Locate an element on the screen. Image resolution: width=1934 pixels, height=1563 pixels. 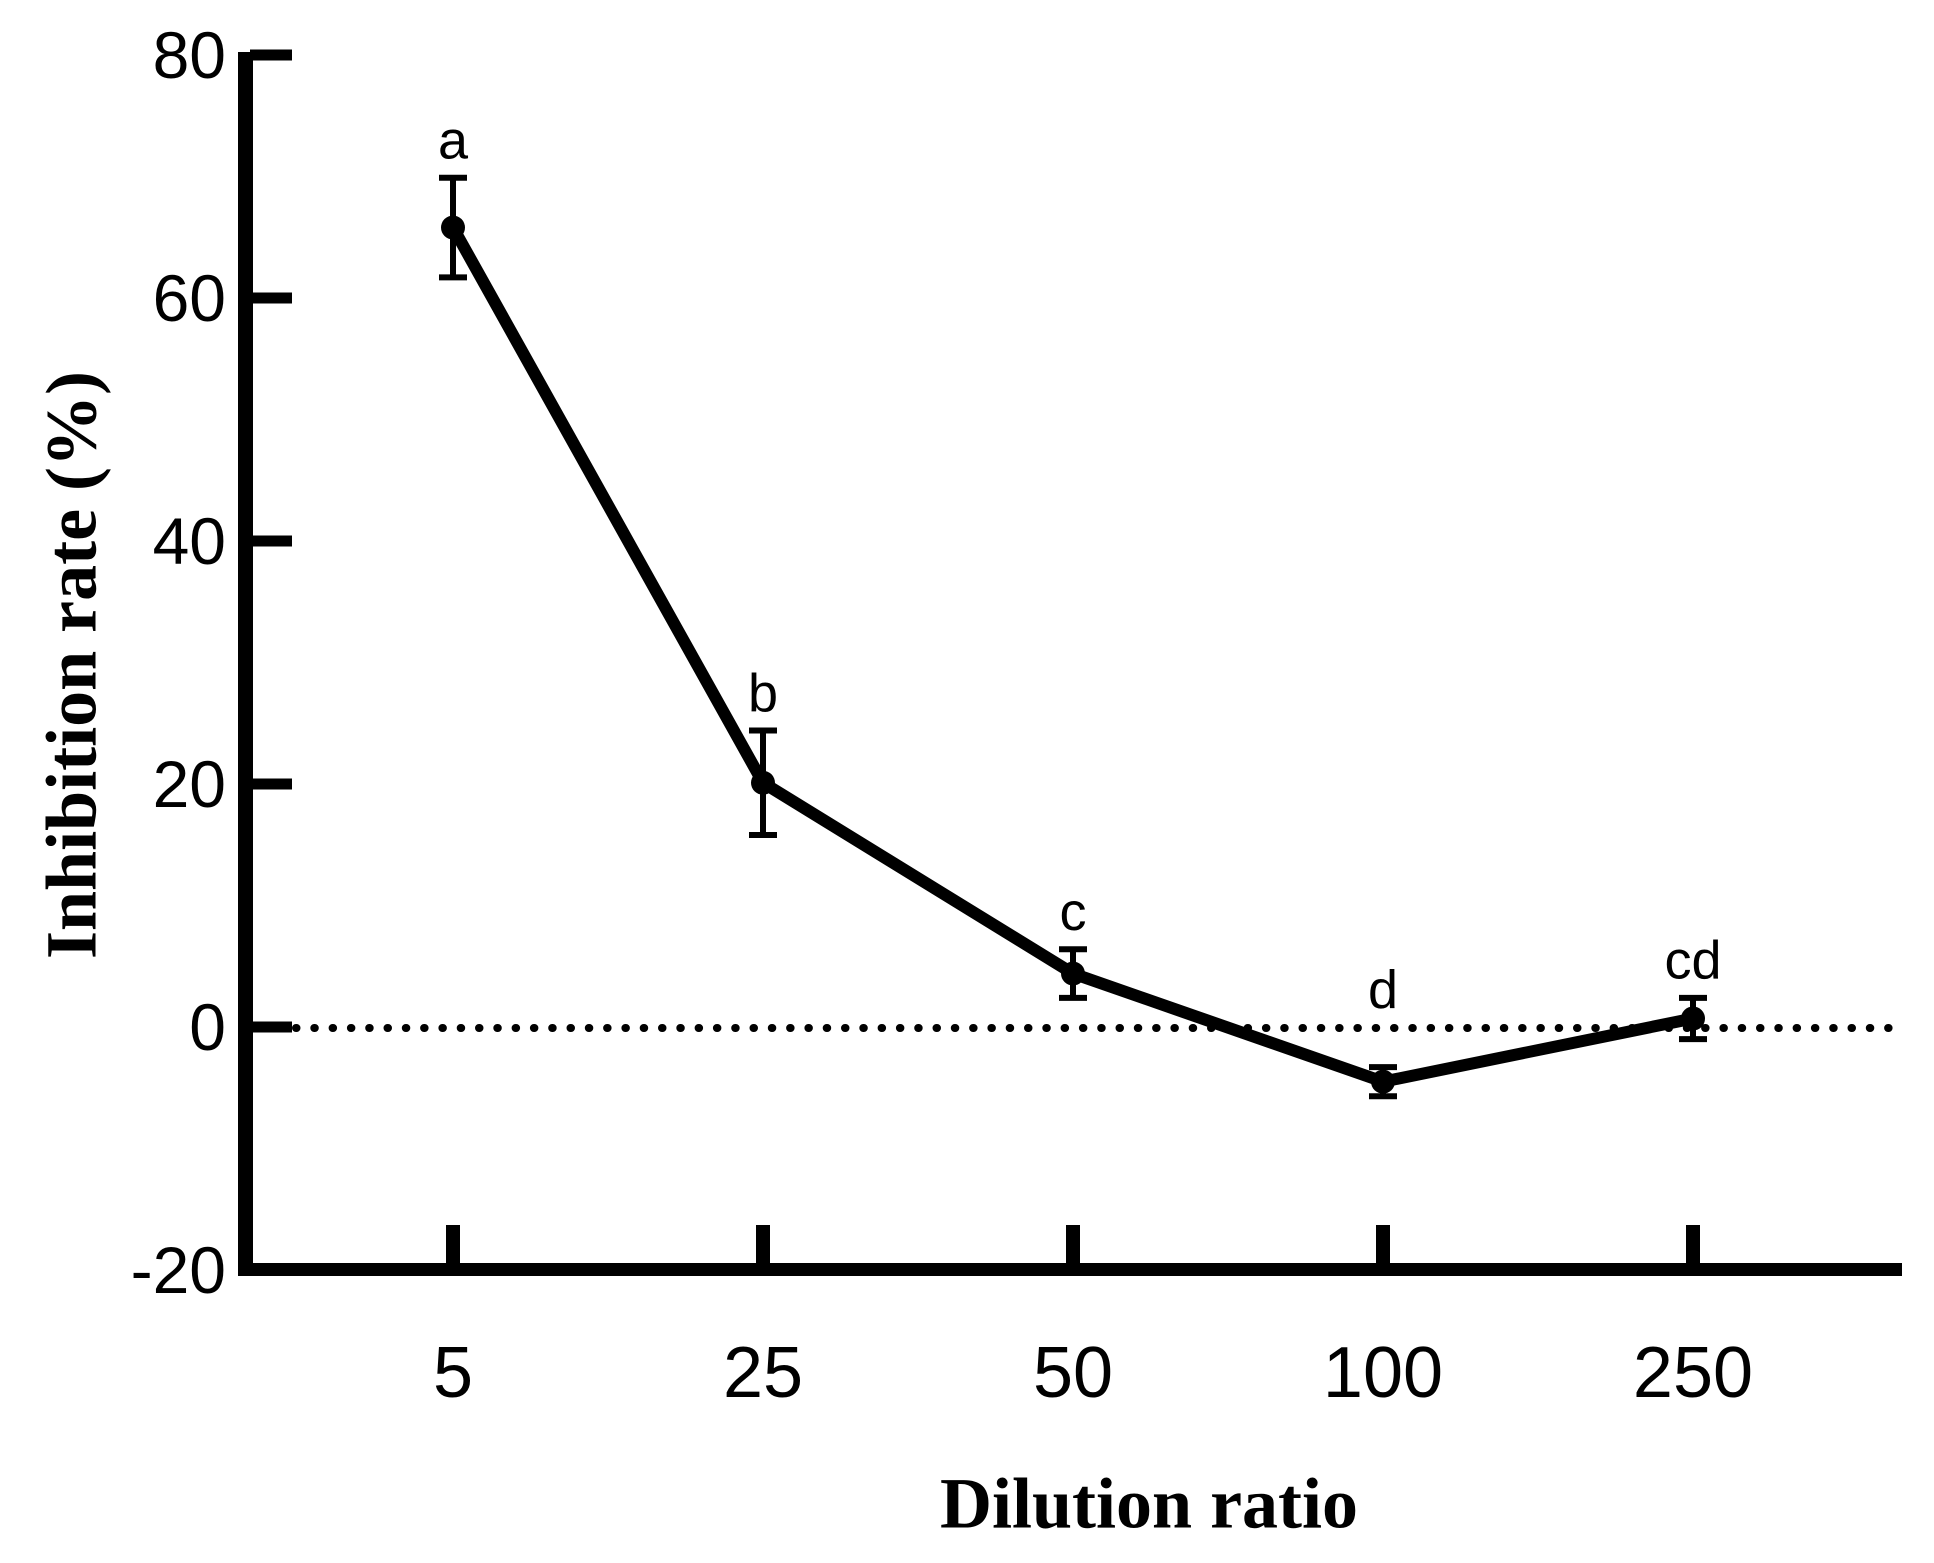
y-tick-label: 40 is located at coordinates (189, 541).